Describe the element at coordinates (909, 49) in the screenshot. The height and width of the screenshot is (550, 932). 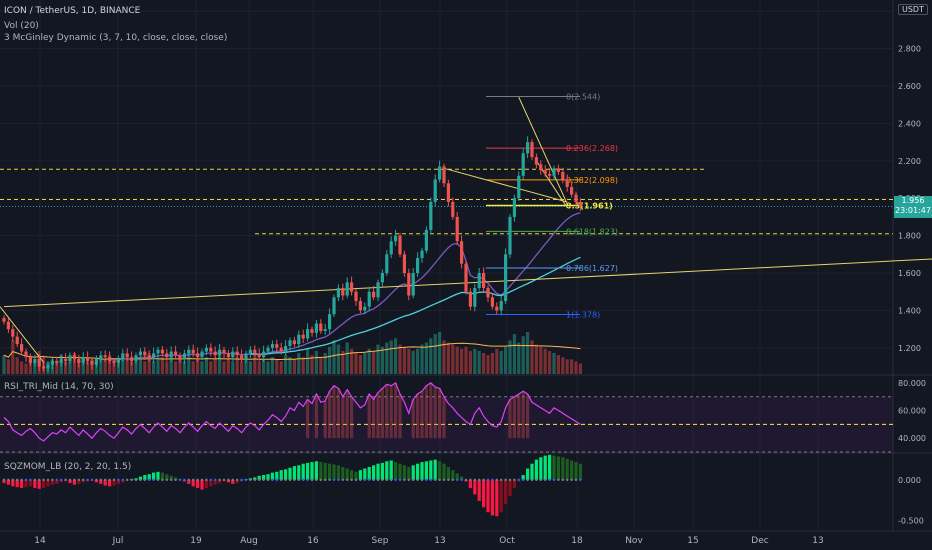
I see `y-tick-label: 2.800` at that location.